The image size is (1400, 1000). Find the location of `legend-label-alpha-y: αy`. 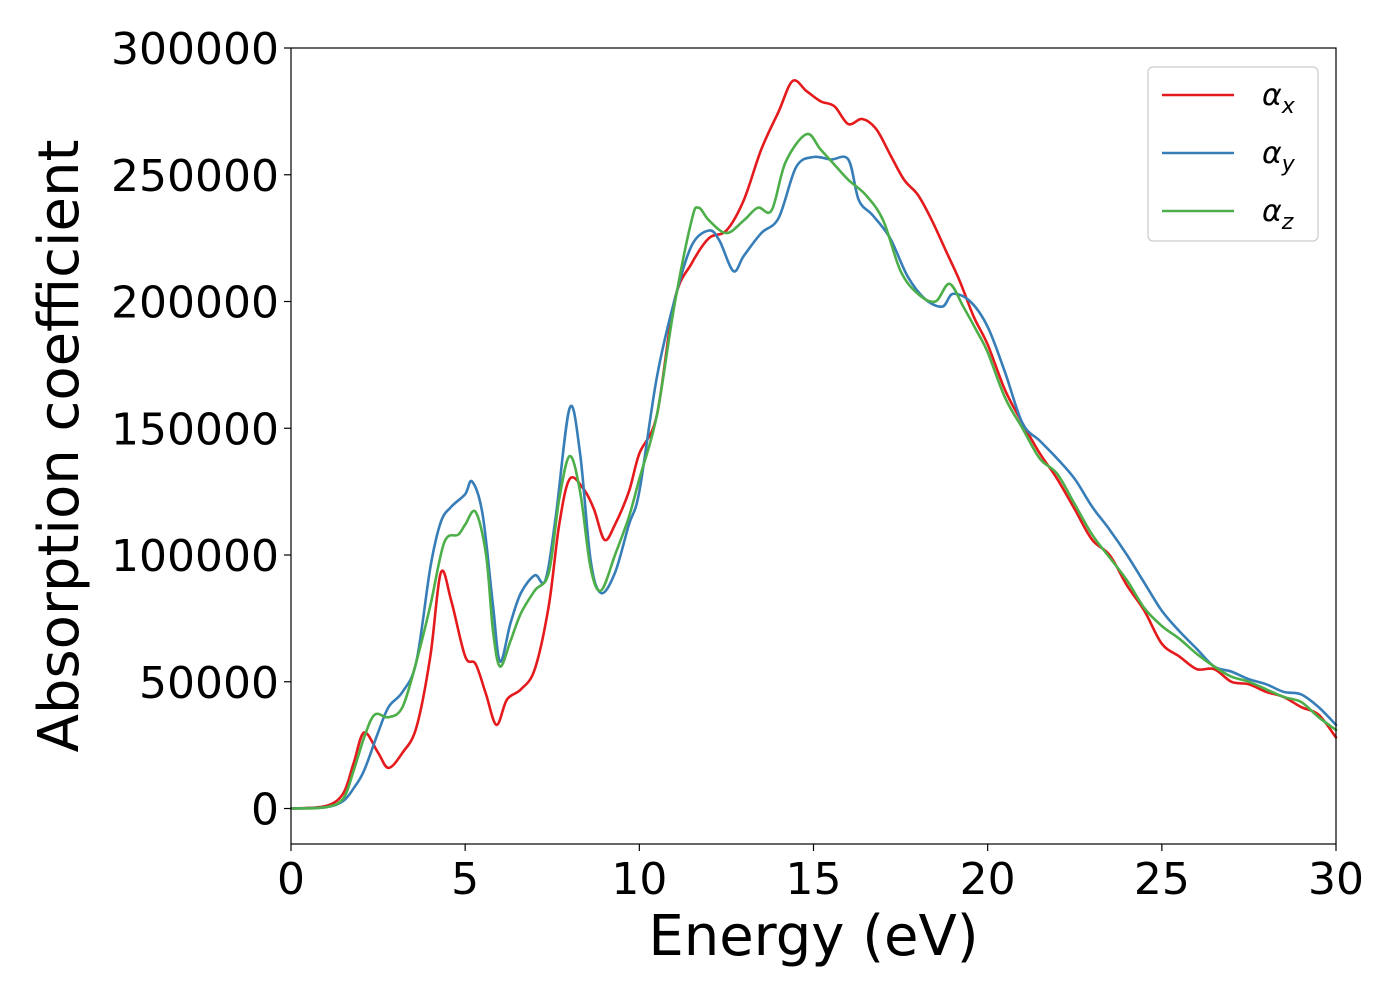

legend-label-alpha-y: αy is located at coordinates (1279, 156).